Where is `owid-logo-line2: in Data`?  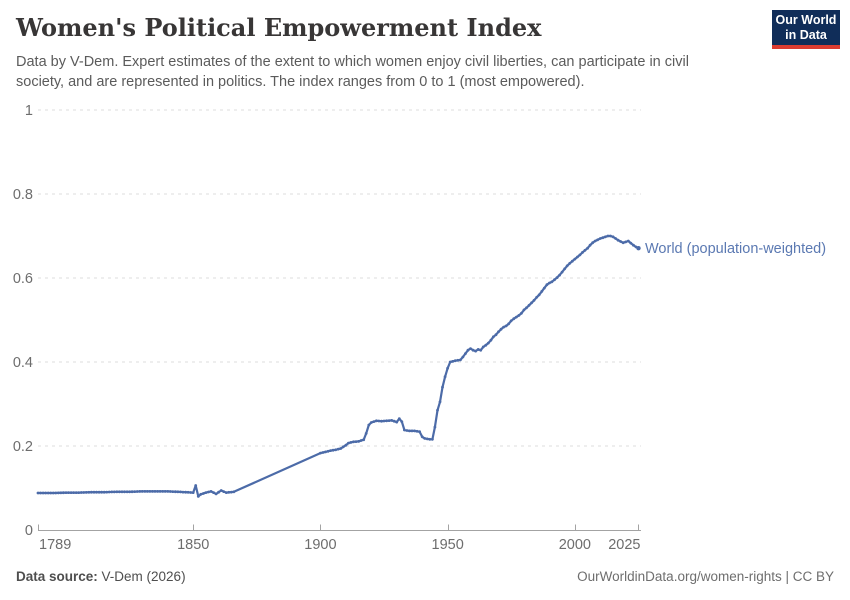
owid-logo-line2: in Data is located at coordinates (806, 34).